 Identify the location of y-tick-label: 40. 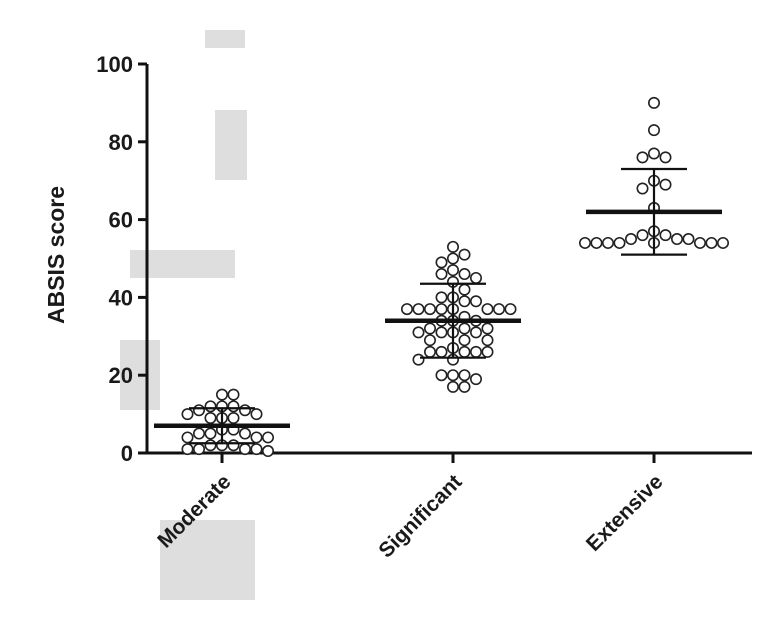
(121, 297).